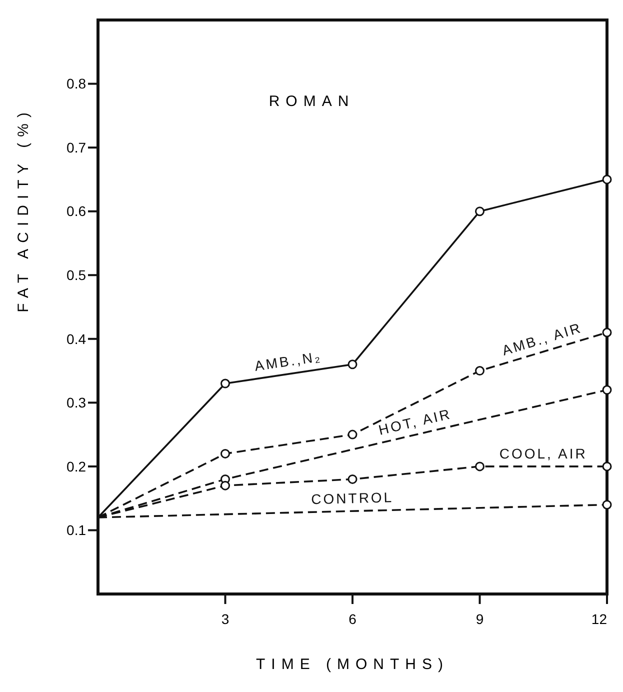  What do you see at coordinates (76, 275) in the screenshot?
I see `y-tick-label: 0.5` at bounding box center [76, 275].